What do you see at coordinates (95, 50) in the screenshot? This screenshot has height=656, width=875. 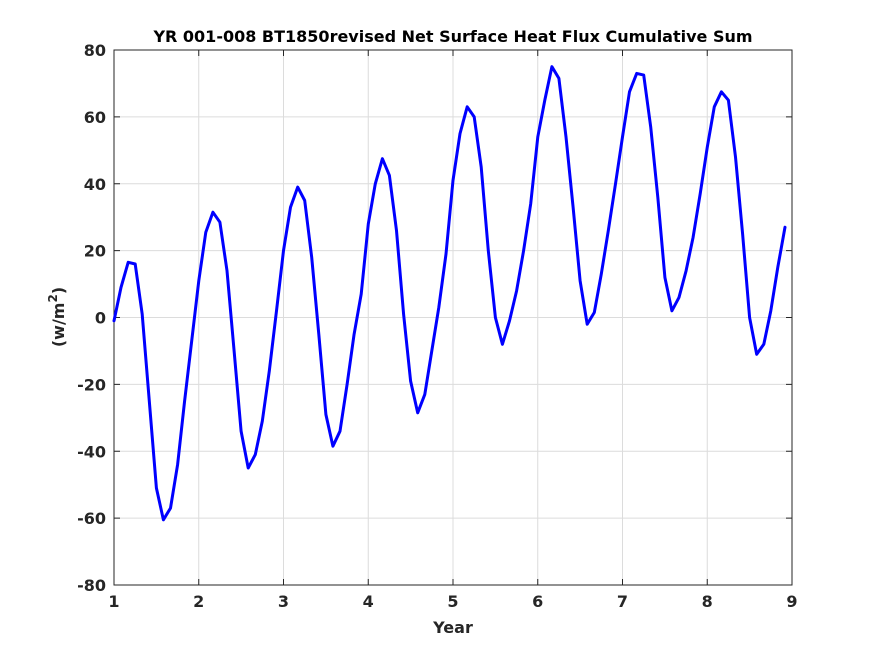 I see `y-tick-label: 80` at bounding box center [95, 50].